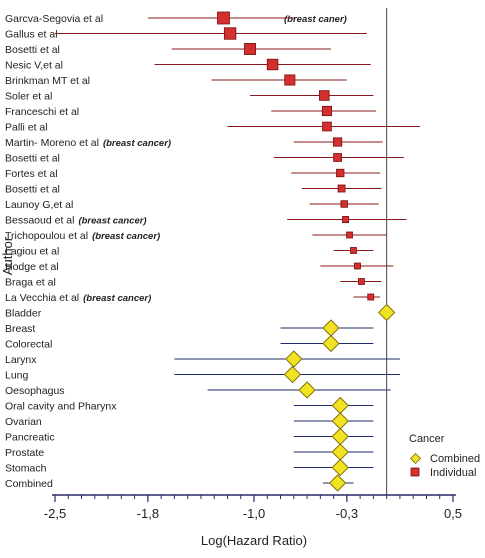  What do you see at coordinates (28, 345) in the screenshot?
I see `row-label: Colorectal` at bounding box center [28, 345].